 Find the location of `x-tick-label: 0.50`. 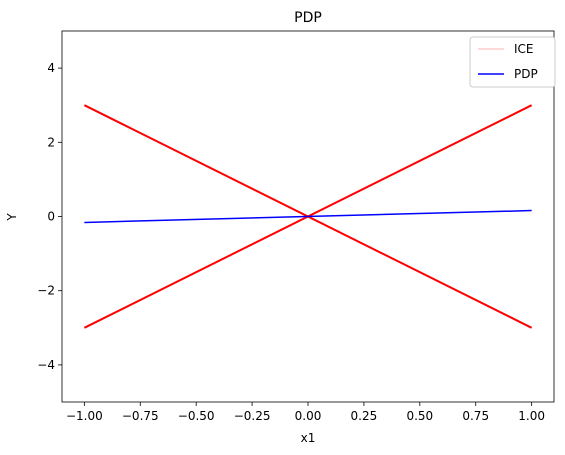

x-tick-label: 0.50 is located at coordinates (419, 416).